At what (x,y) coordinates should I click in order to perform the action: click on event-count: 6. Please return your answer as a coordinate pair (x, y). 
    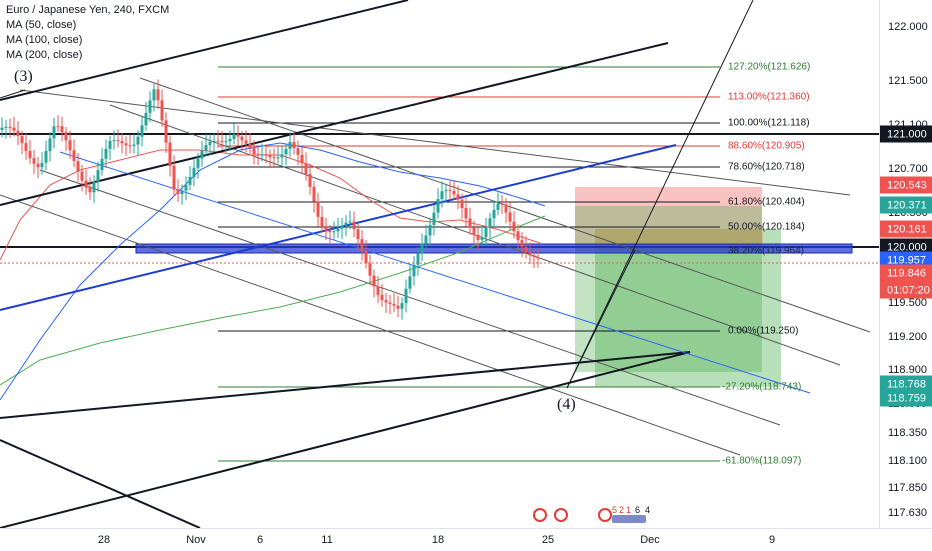
    Looking at the image, I should click on (638, 510).